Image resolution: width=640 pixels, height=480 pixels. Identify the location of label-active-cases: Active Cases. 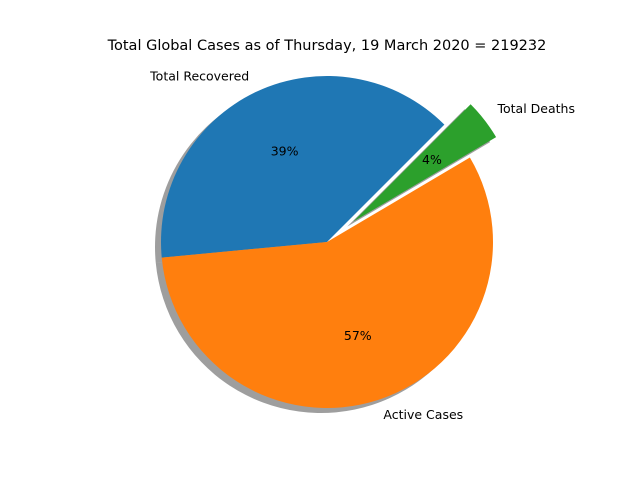
(423, 414).